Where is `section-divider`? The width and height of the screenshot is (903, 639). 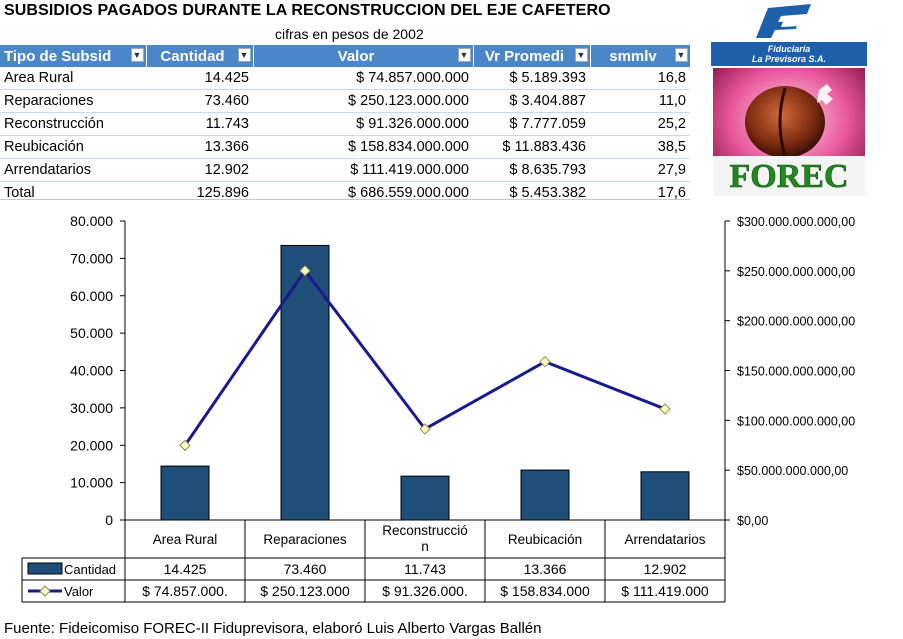 section-divider is located at coordinates (345, 199).